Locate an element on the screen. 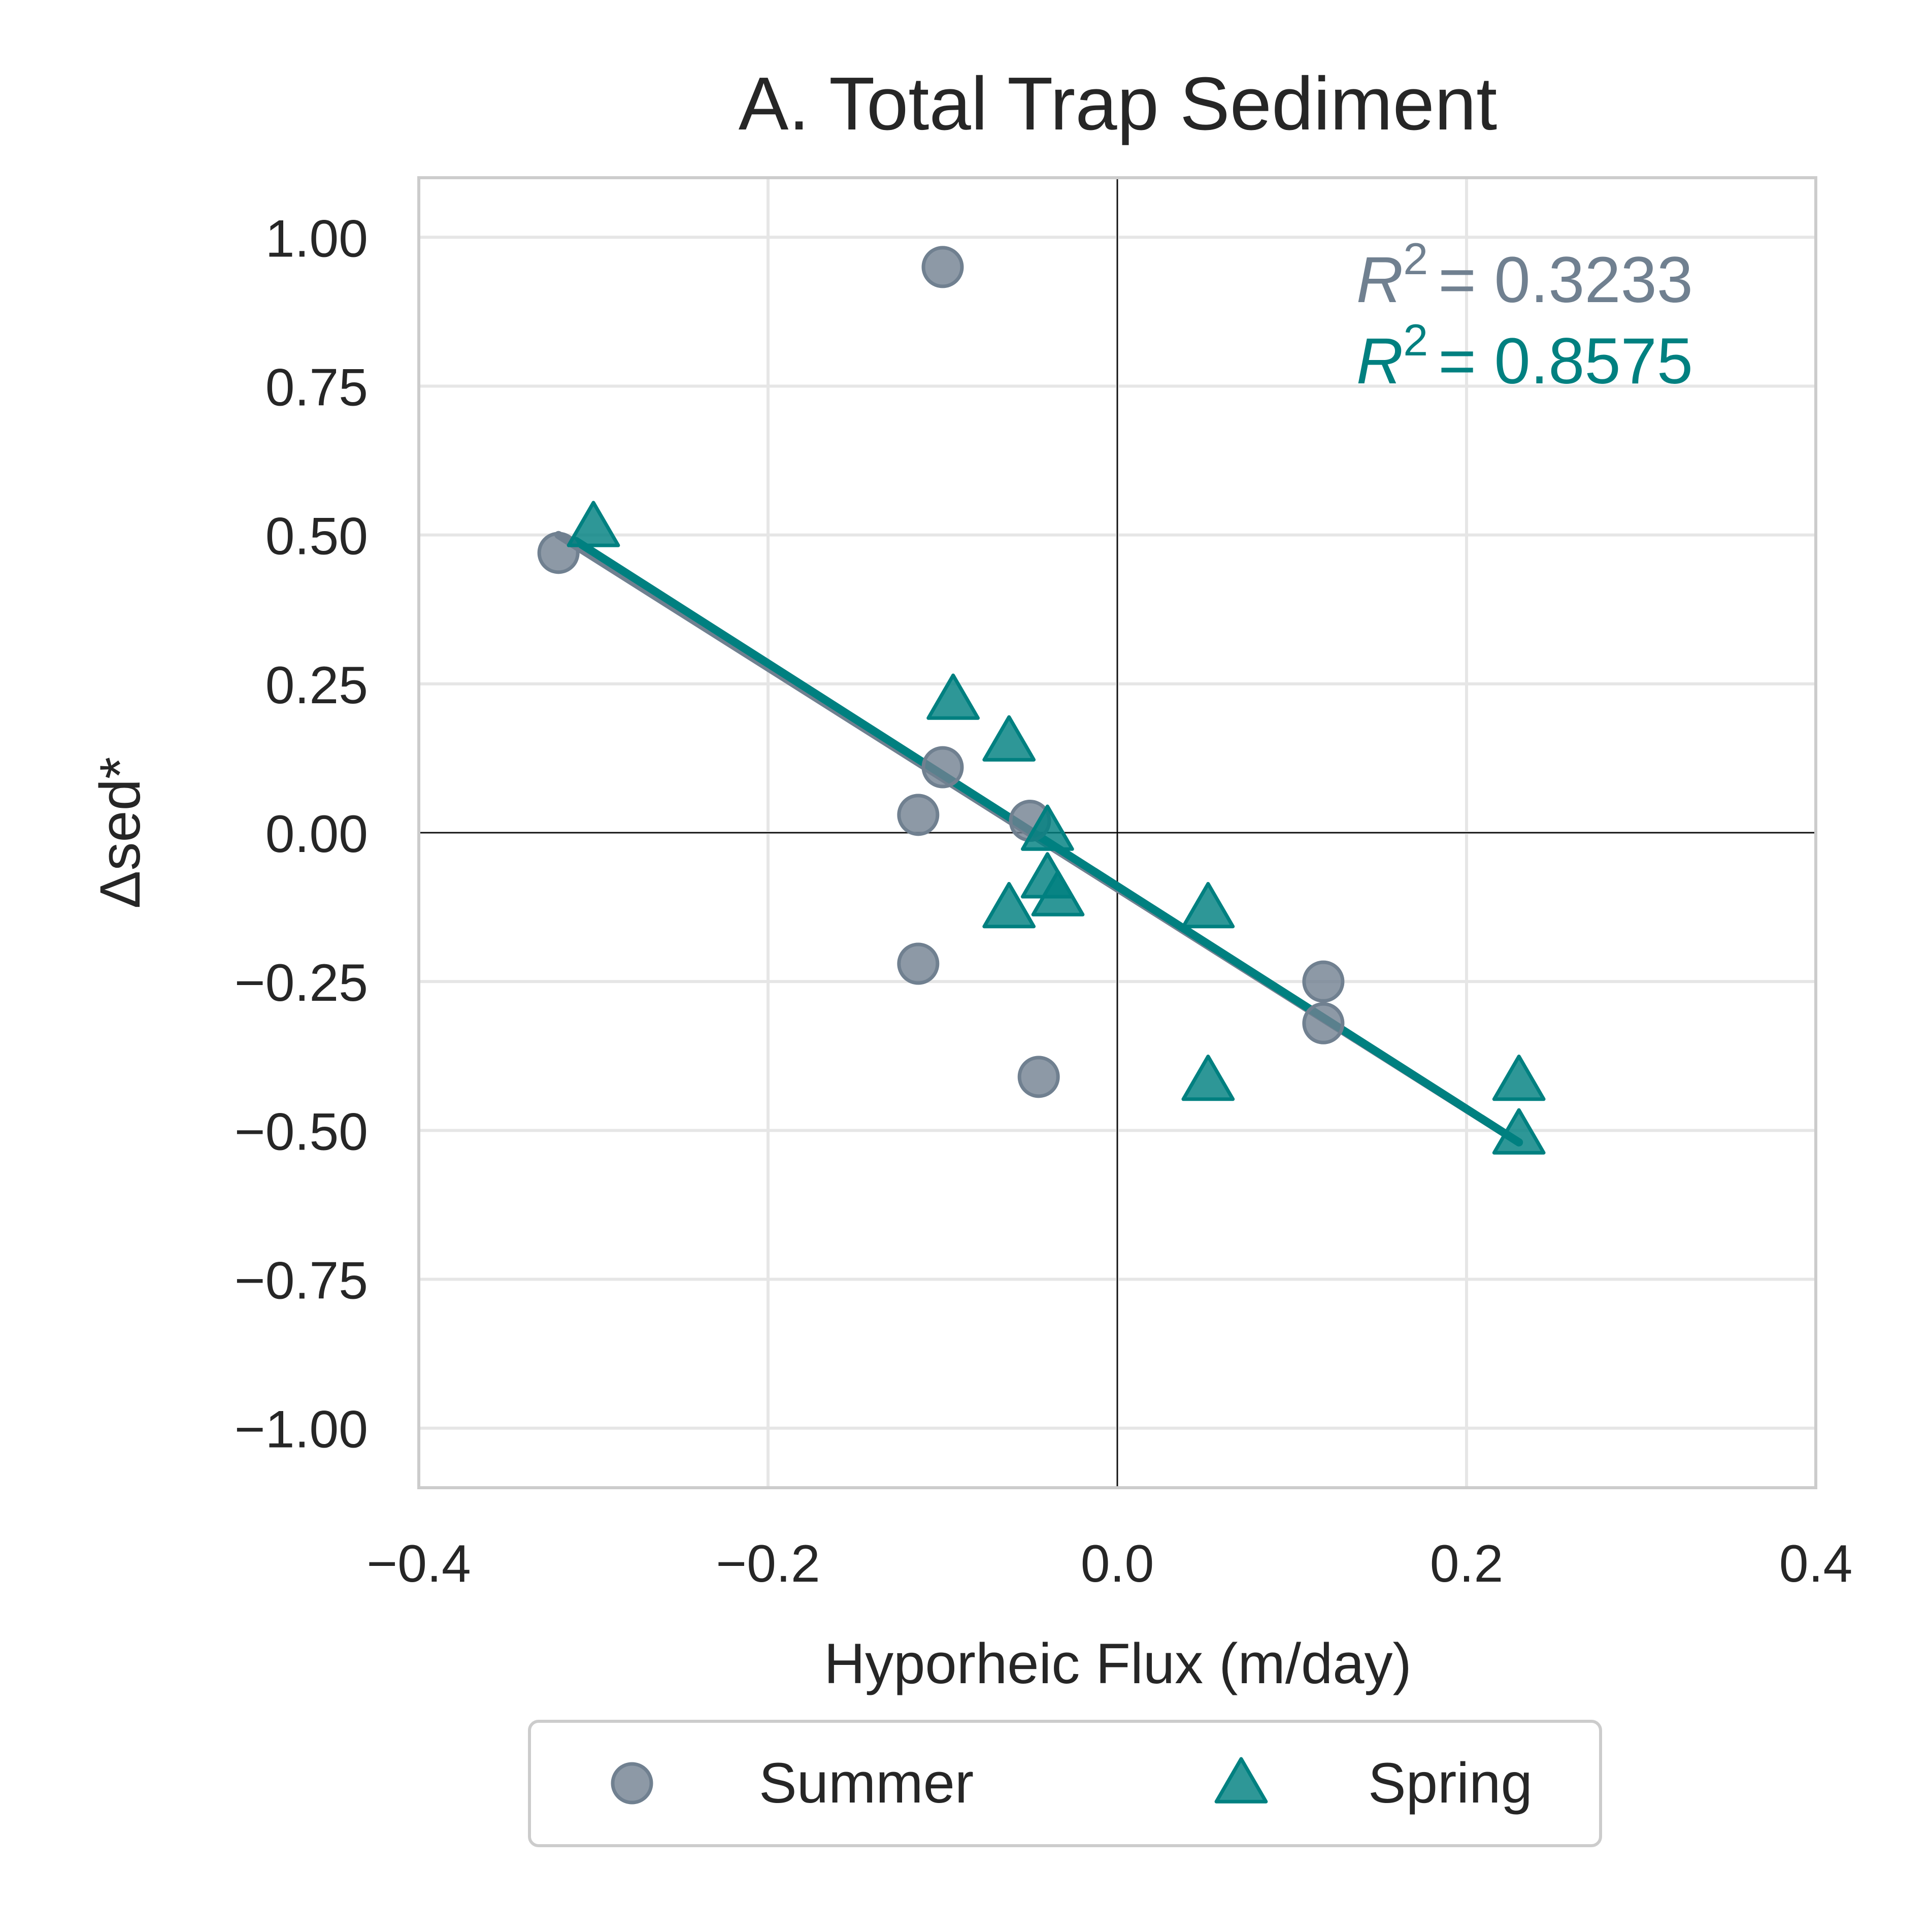 The image size is (1929, 1932). legend-markers is located at coordinates (939, 1781).